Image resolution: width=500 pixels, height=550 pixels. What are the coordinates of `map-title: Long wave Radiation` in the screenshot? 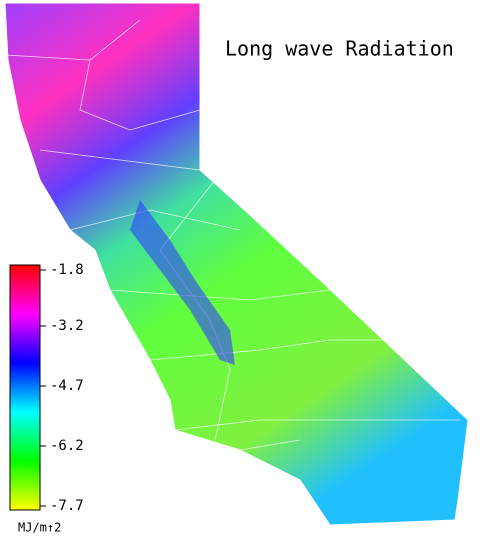 It's located at (339, 49).